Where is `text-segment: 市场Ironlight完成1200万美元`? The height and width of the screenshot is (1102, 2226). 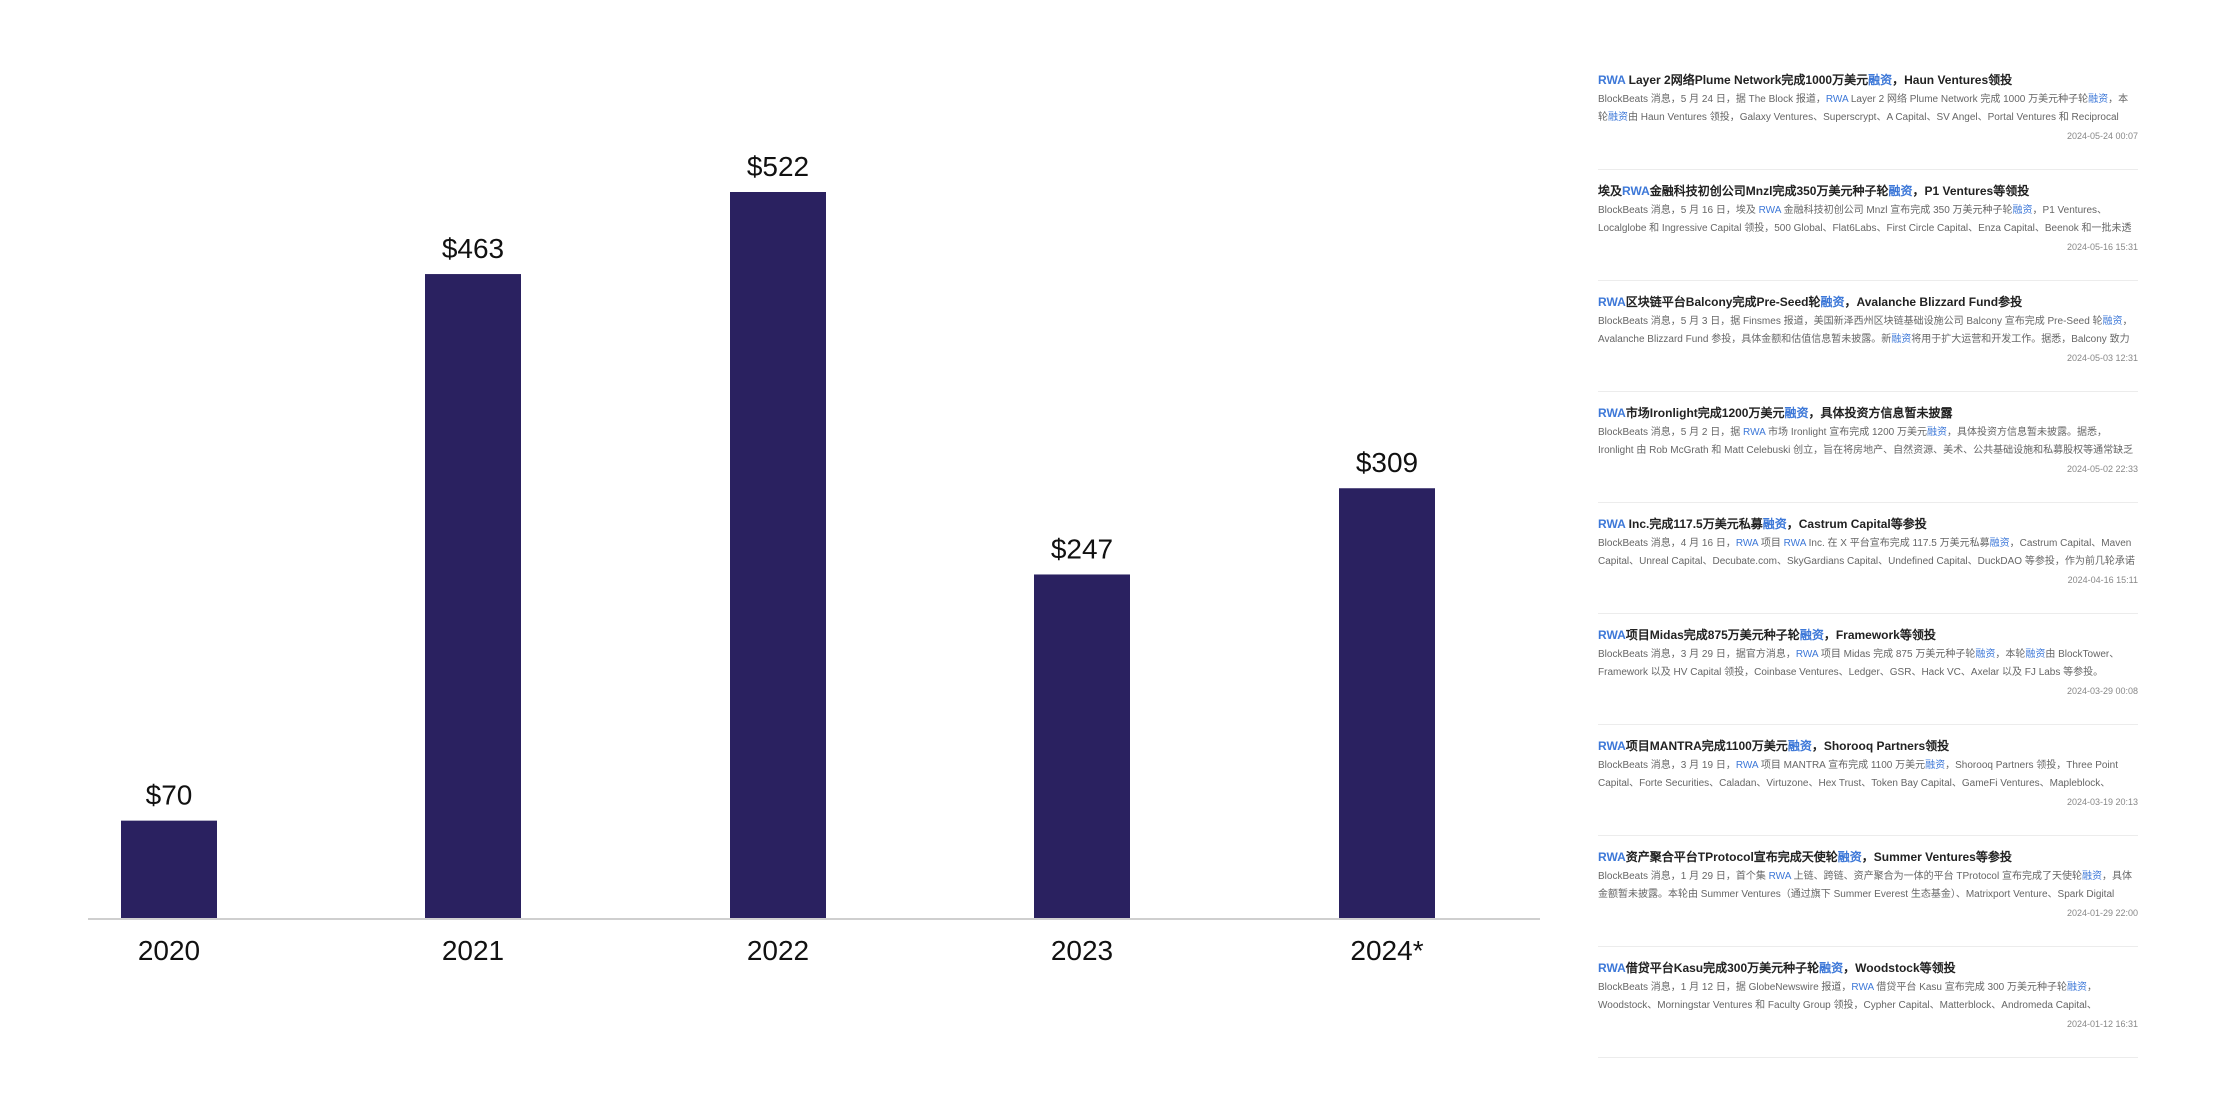
text-segment: 市场Ironlight完成1200万美元 is located at coordinates (1705, 413).